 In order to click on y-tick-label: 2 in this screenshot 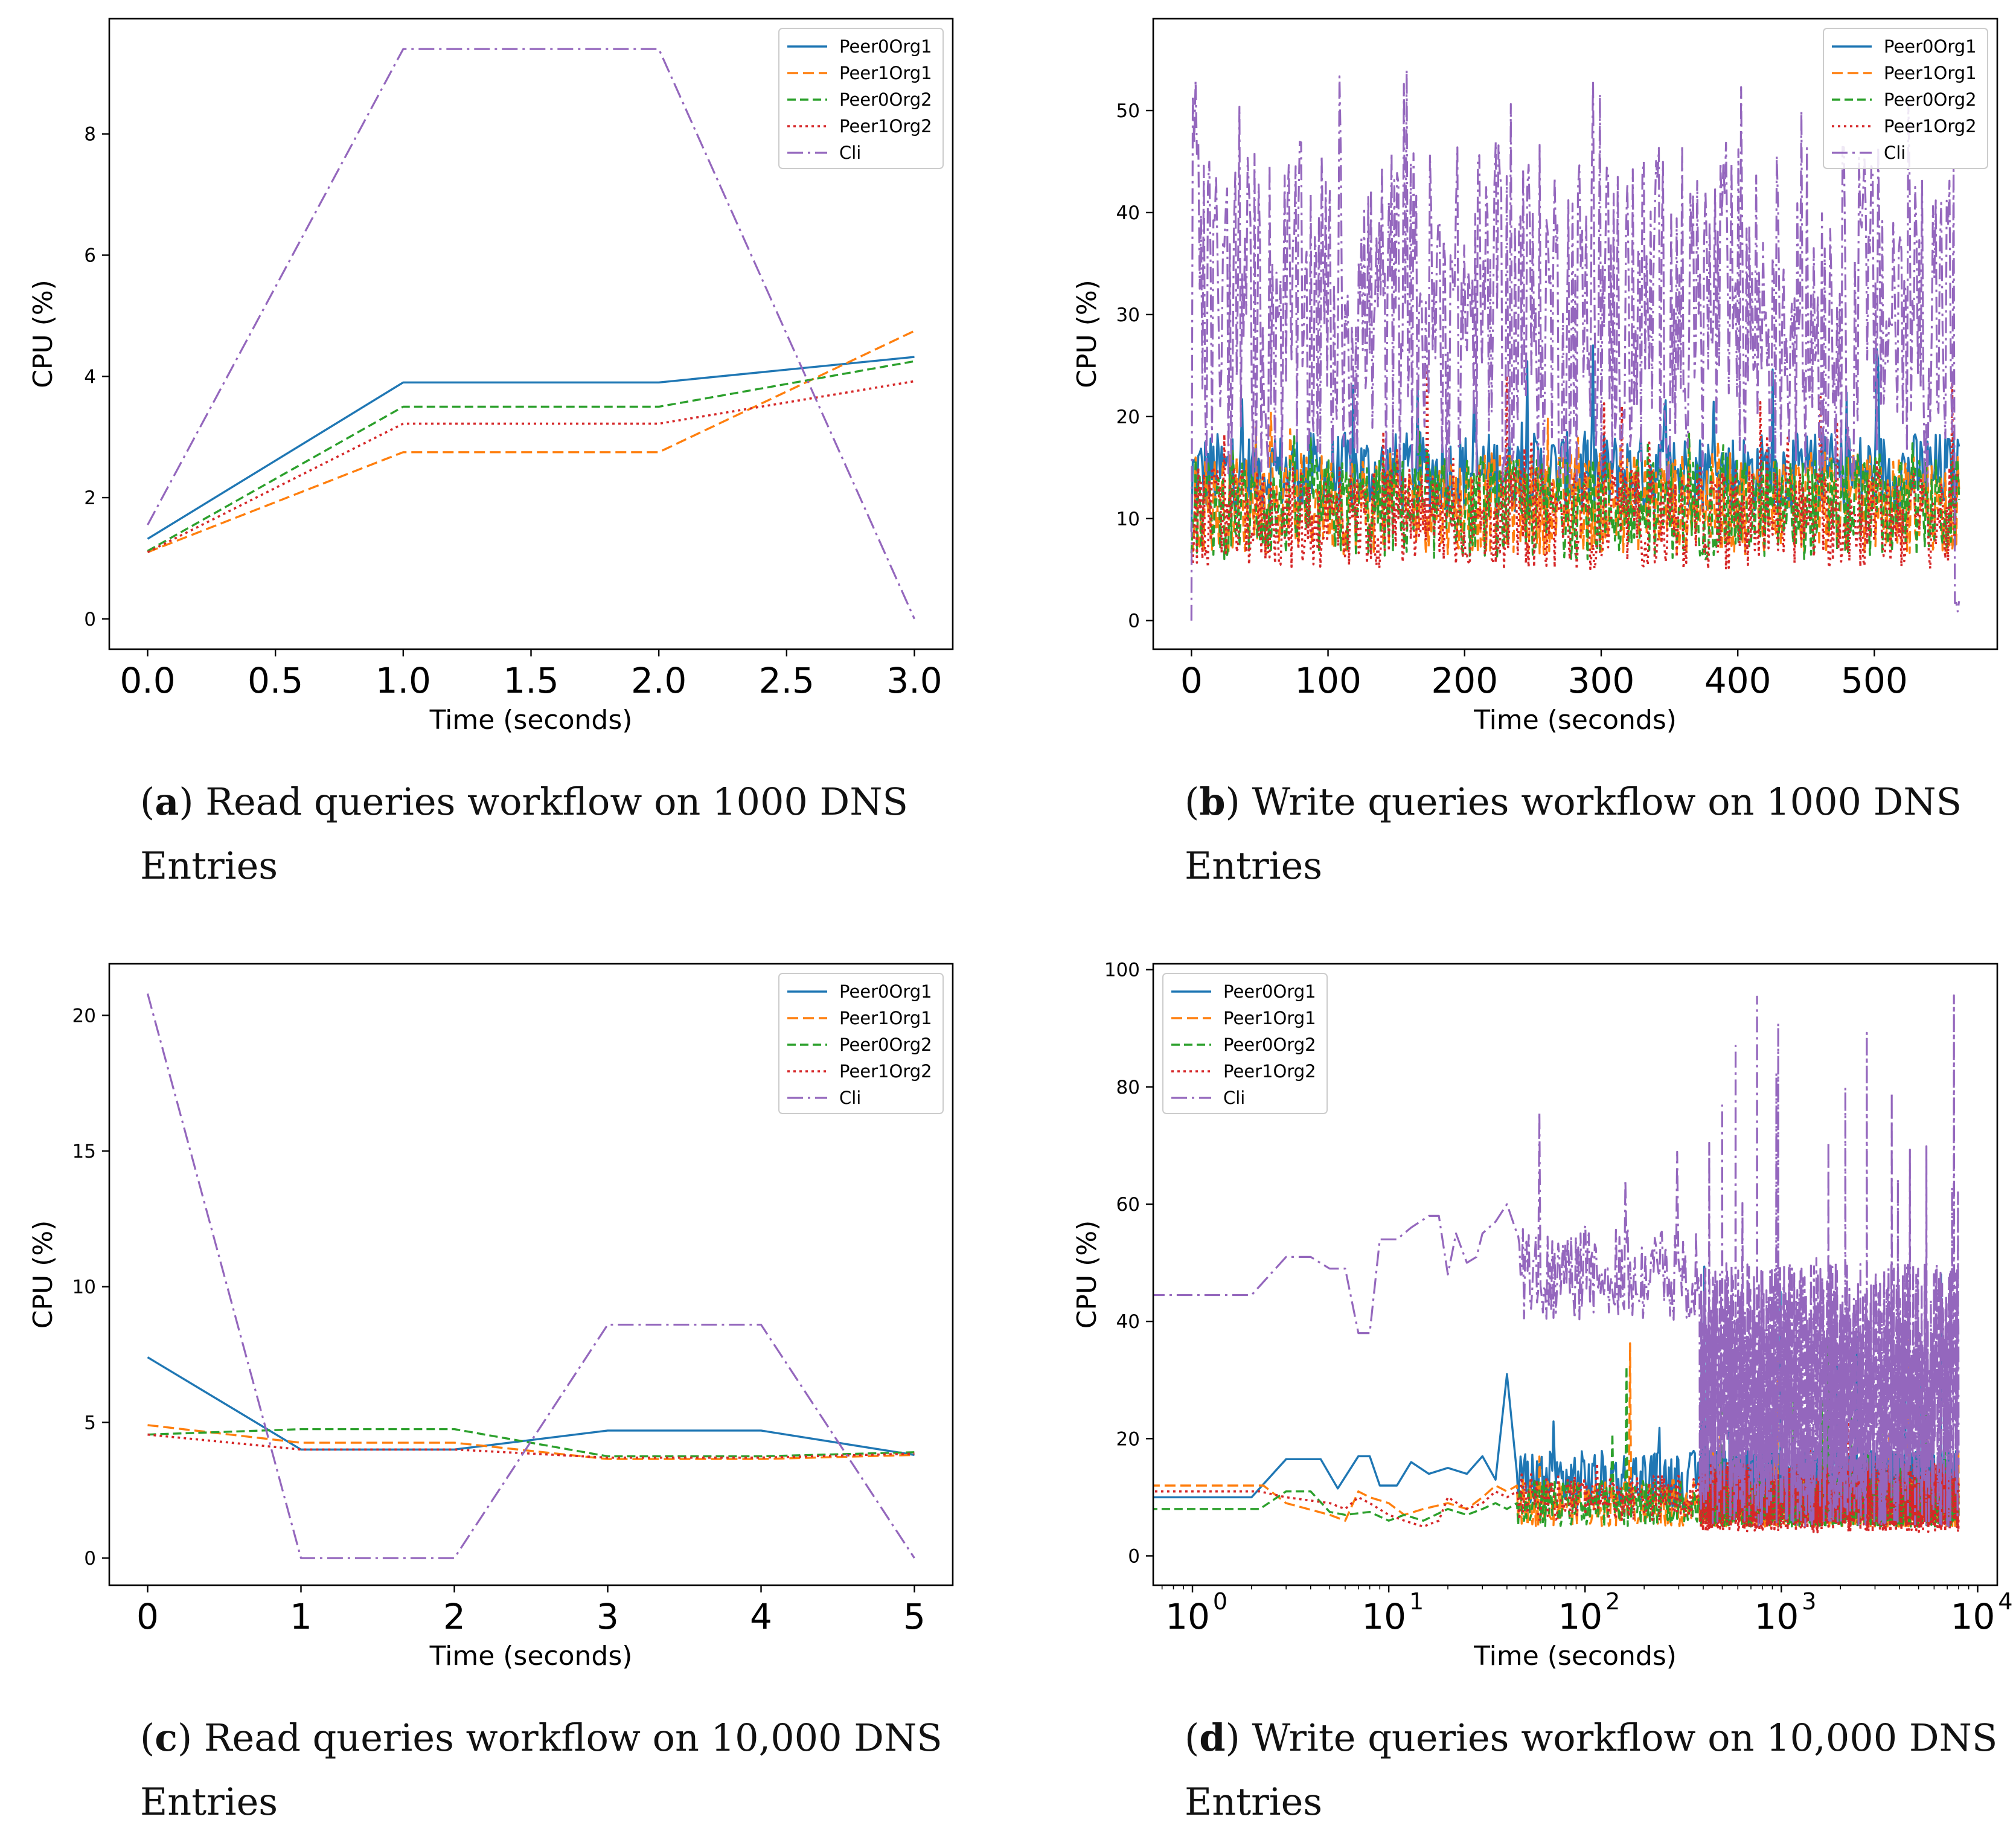, I will do `click(90, 498)`.